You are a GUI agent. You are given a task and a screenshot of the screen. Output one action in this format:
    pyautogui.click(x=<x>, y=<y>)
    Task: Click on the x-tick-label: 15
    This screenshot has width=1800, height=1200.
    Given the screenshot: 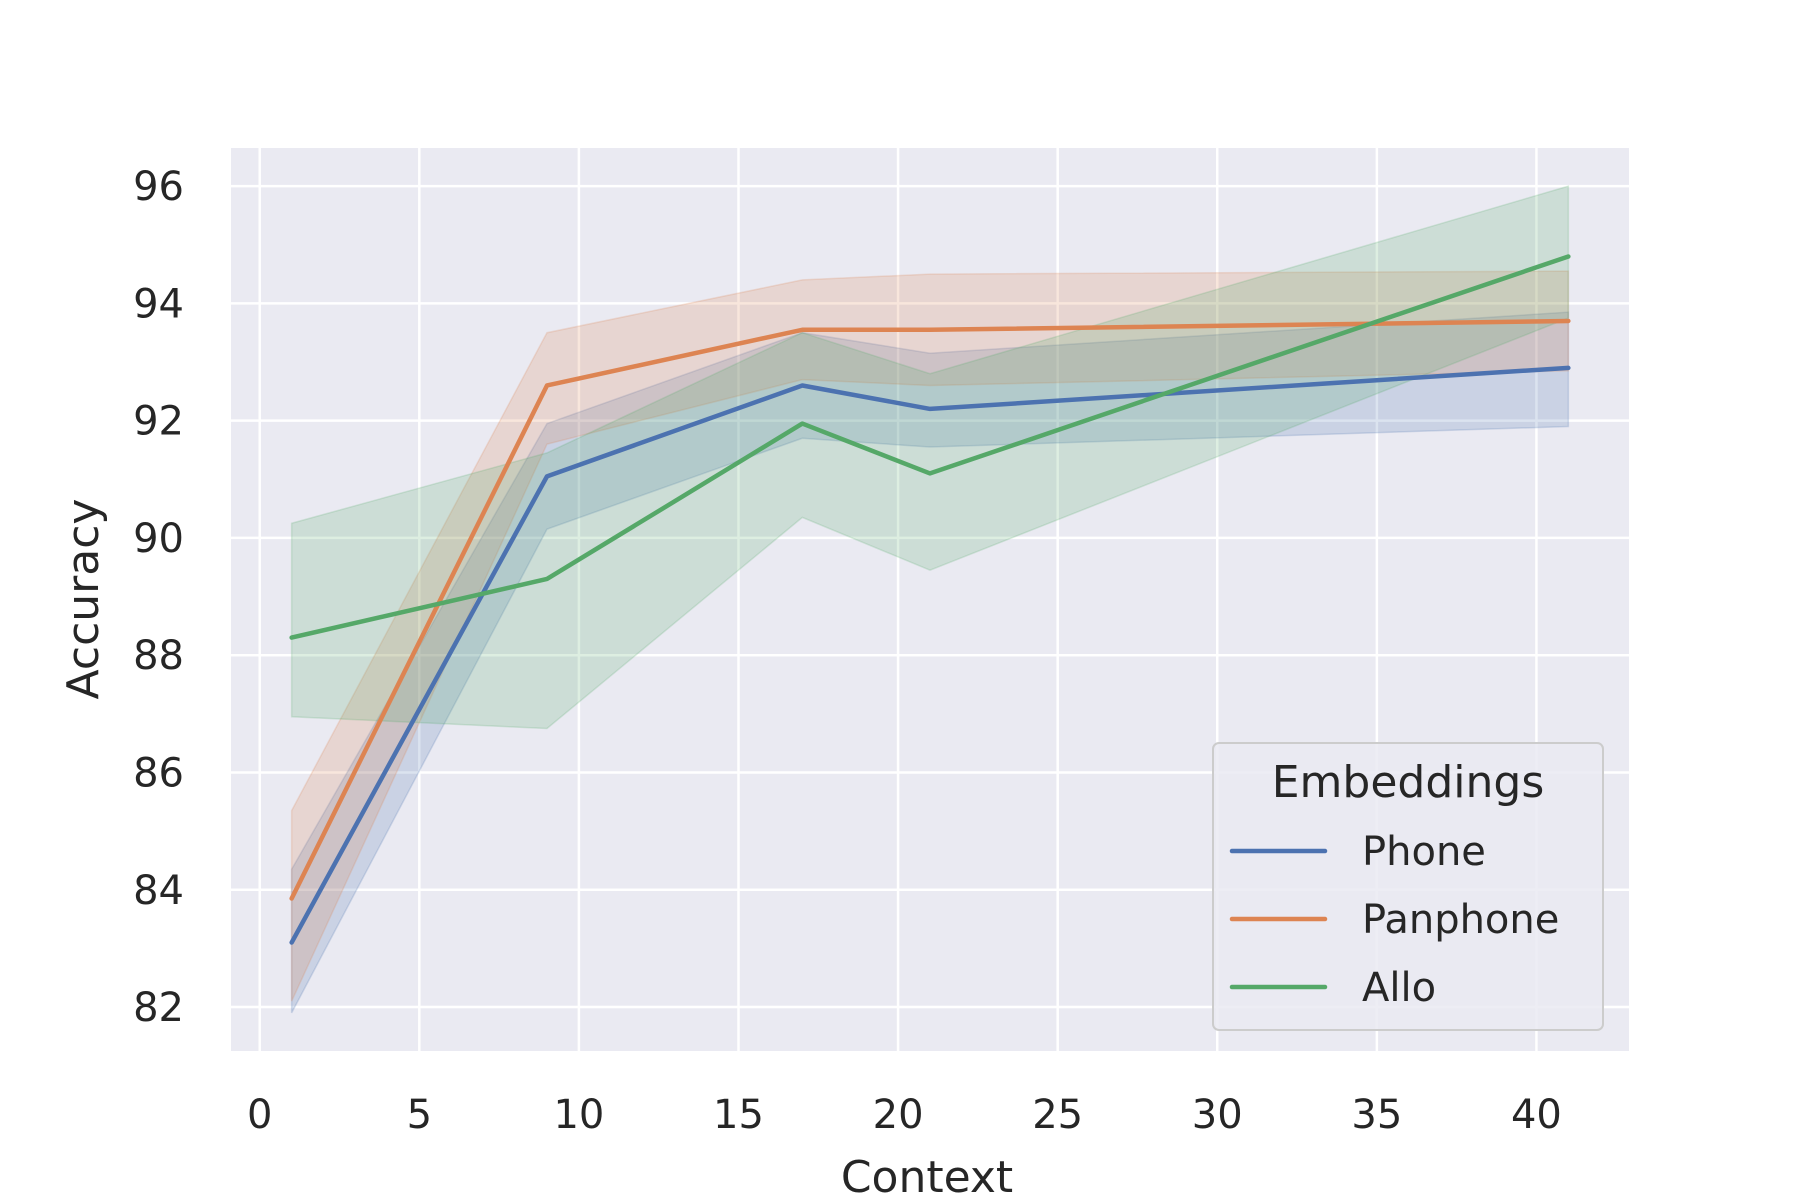 What is the action you would take?
    pyautogui.click(x=738, y=1115)
    